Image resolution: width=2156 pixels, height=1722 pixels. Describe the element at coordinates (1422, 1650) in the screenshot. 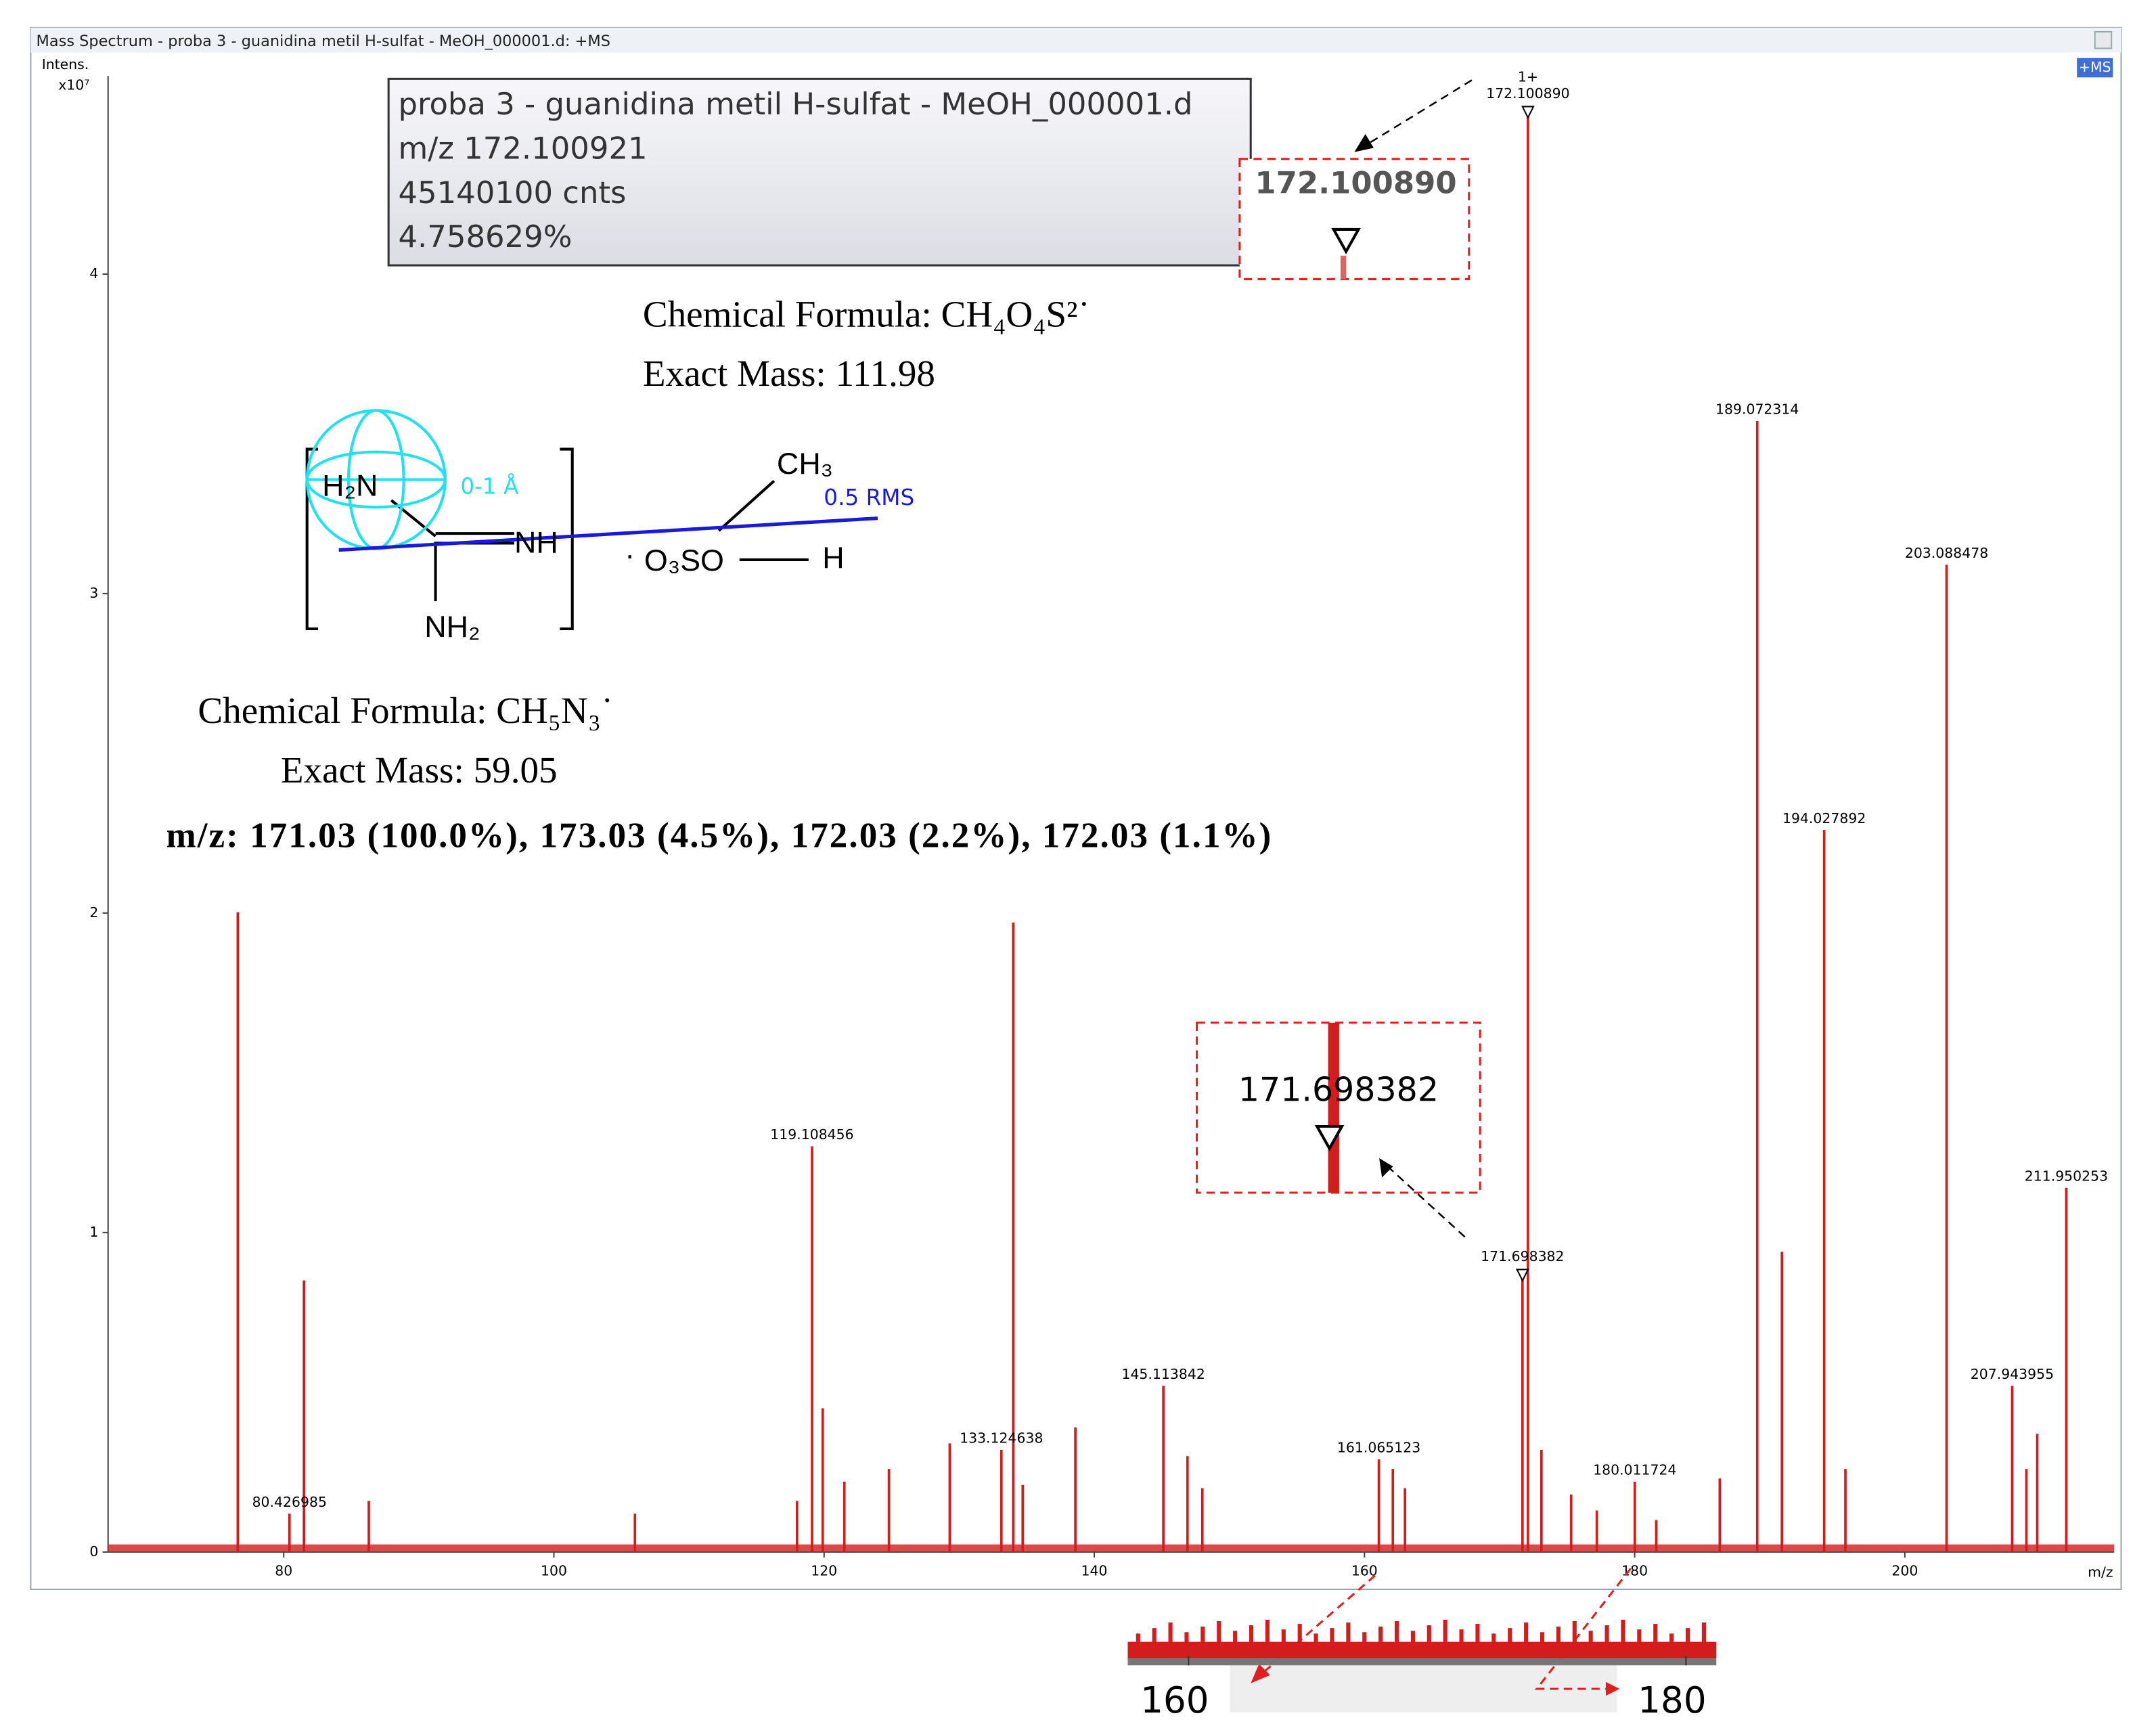

I see `inset-band` at that location.